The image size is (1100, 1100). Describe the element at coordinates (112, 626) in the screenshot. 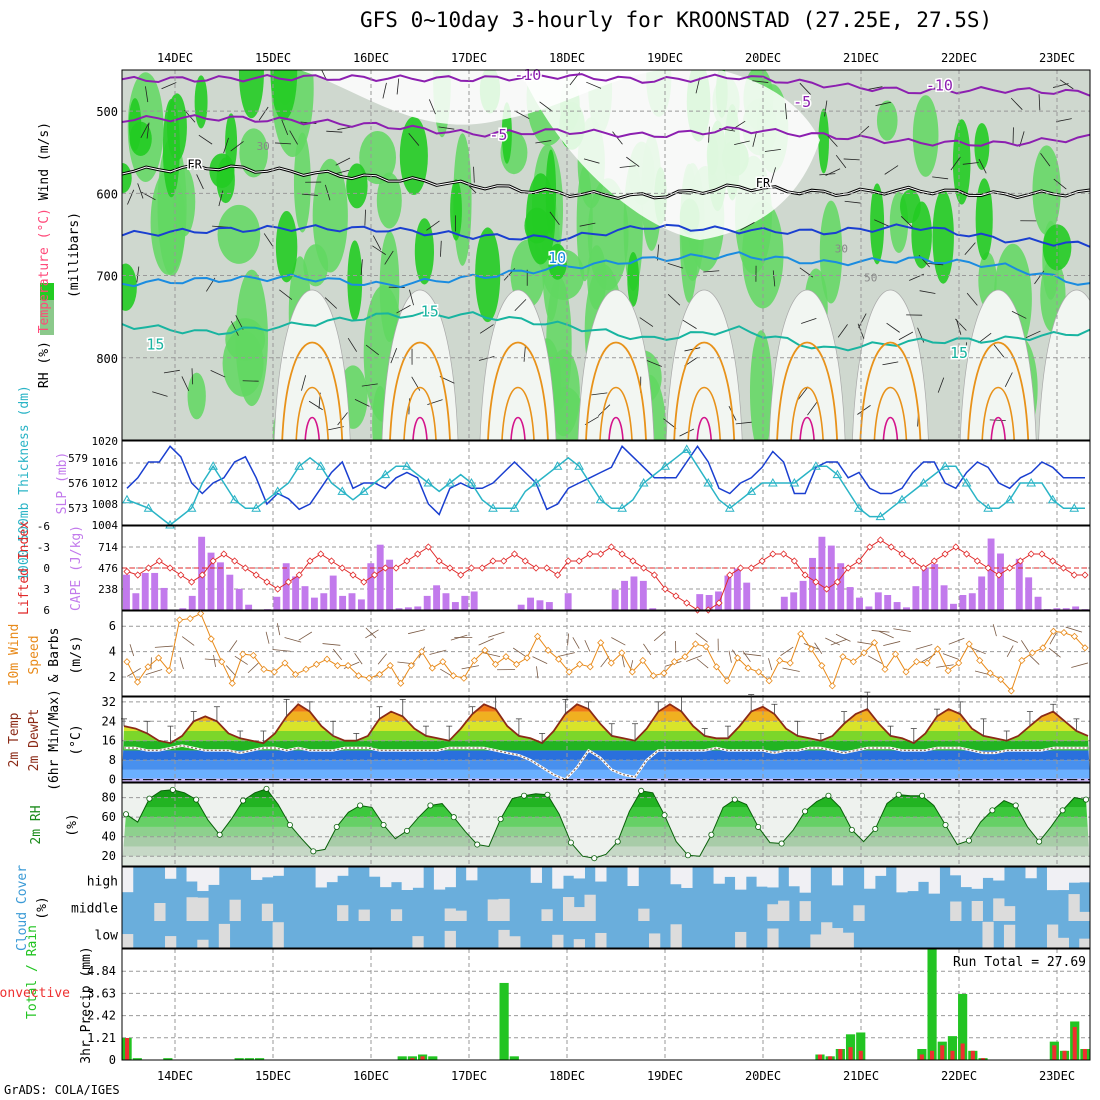

I see `wind-tick-label: 6` at that location.